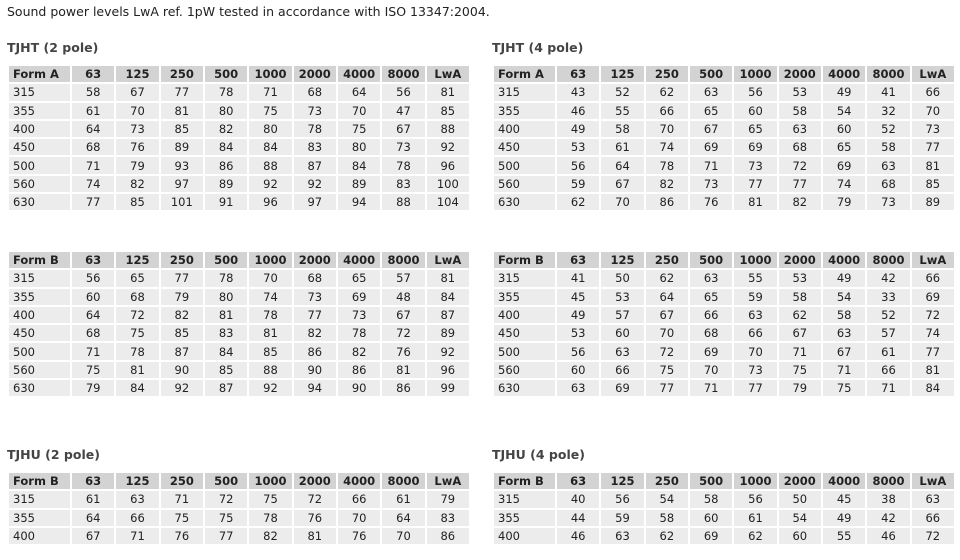 The width and height of the screenshot is (960, 560). Describe the element at coordinates (359, 333) in the screenshot. I see `table-cell: 78` at that location.